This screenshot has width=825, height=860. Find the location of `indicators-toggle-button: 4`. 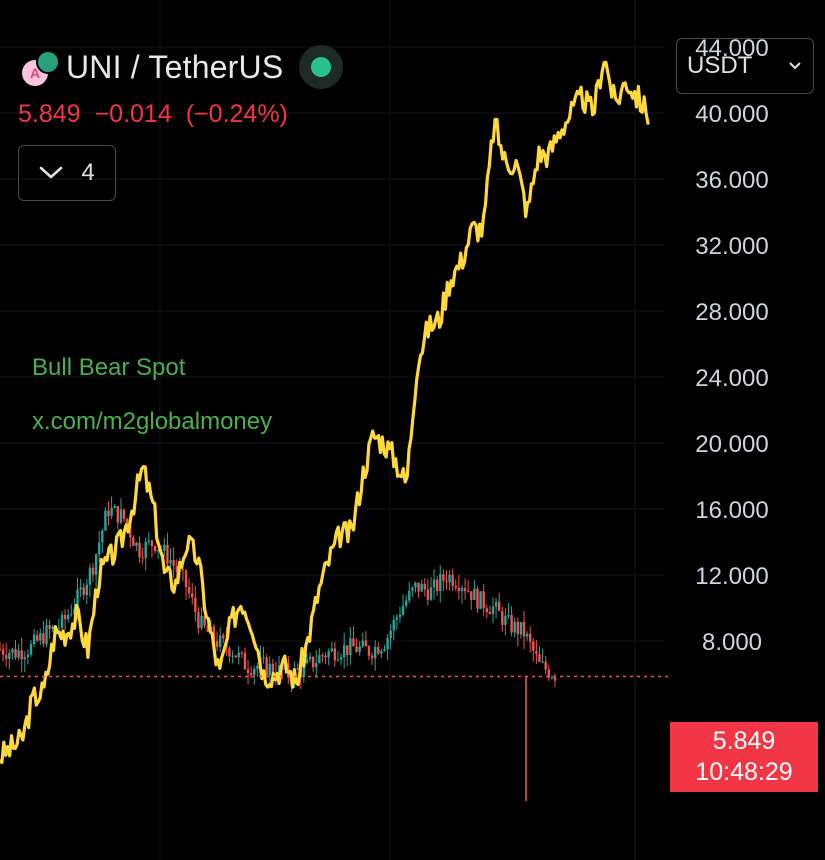

indicators-toggle-button: 4 is located at coordinates (67, 173).